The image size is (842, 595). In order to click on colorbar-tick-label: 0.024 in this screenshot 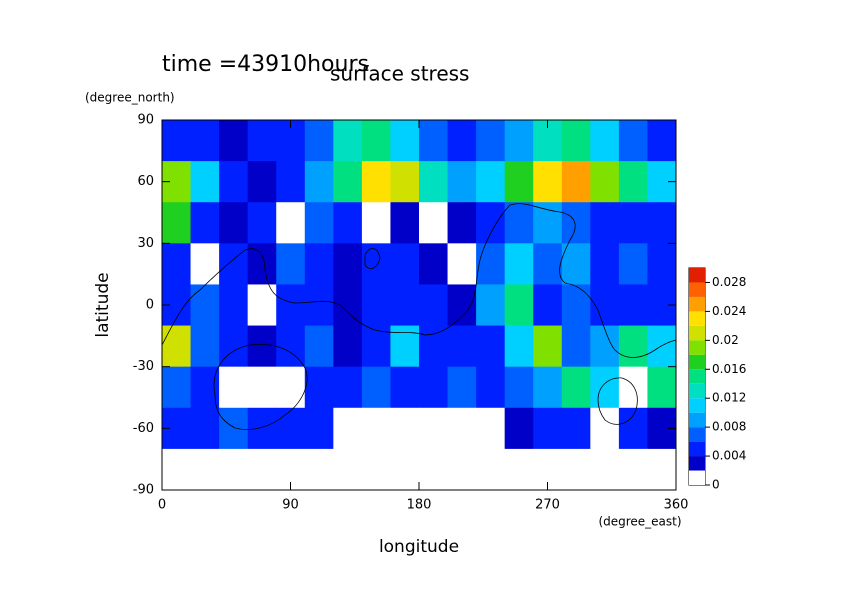, I will do `click(729, 311)`.